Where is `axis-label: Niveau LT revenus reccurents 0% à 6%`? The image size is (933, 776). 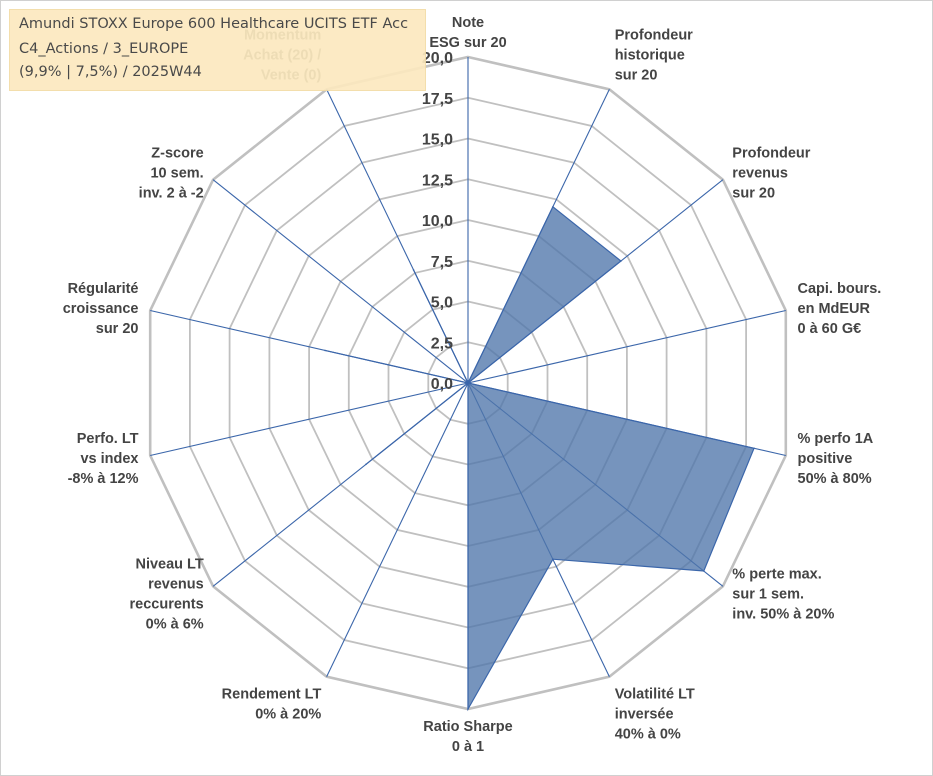 axis-label: Niveau LT revenus reccurents 0% à 6% is located at coordinates (167, 595).